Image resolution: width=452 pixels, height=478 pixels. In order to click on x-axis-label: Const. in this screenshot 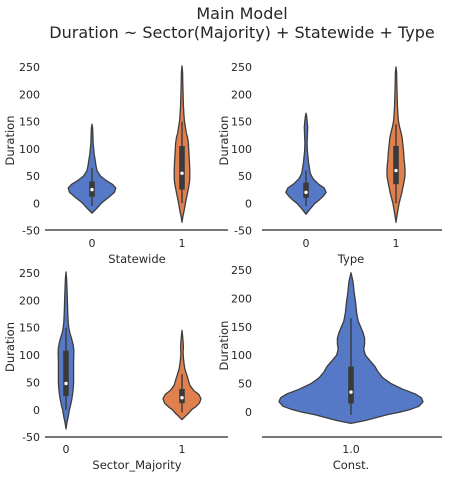, I will do `click(351, 465)`.